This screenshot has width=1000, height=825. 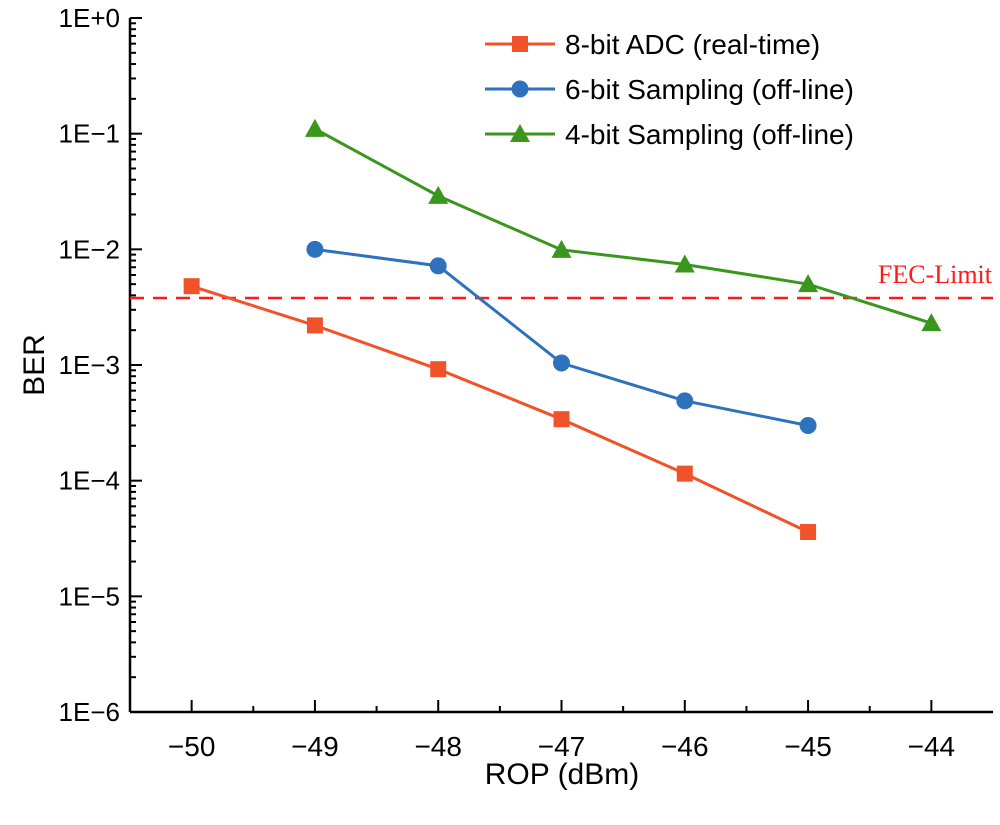 I want to click on legend-label: 8-bit ADC (real-time), so click(x=692, y=44).